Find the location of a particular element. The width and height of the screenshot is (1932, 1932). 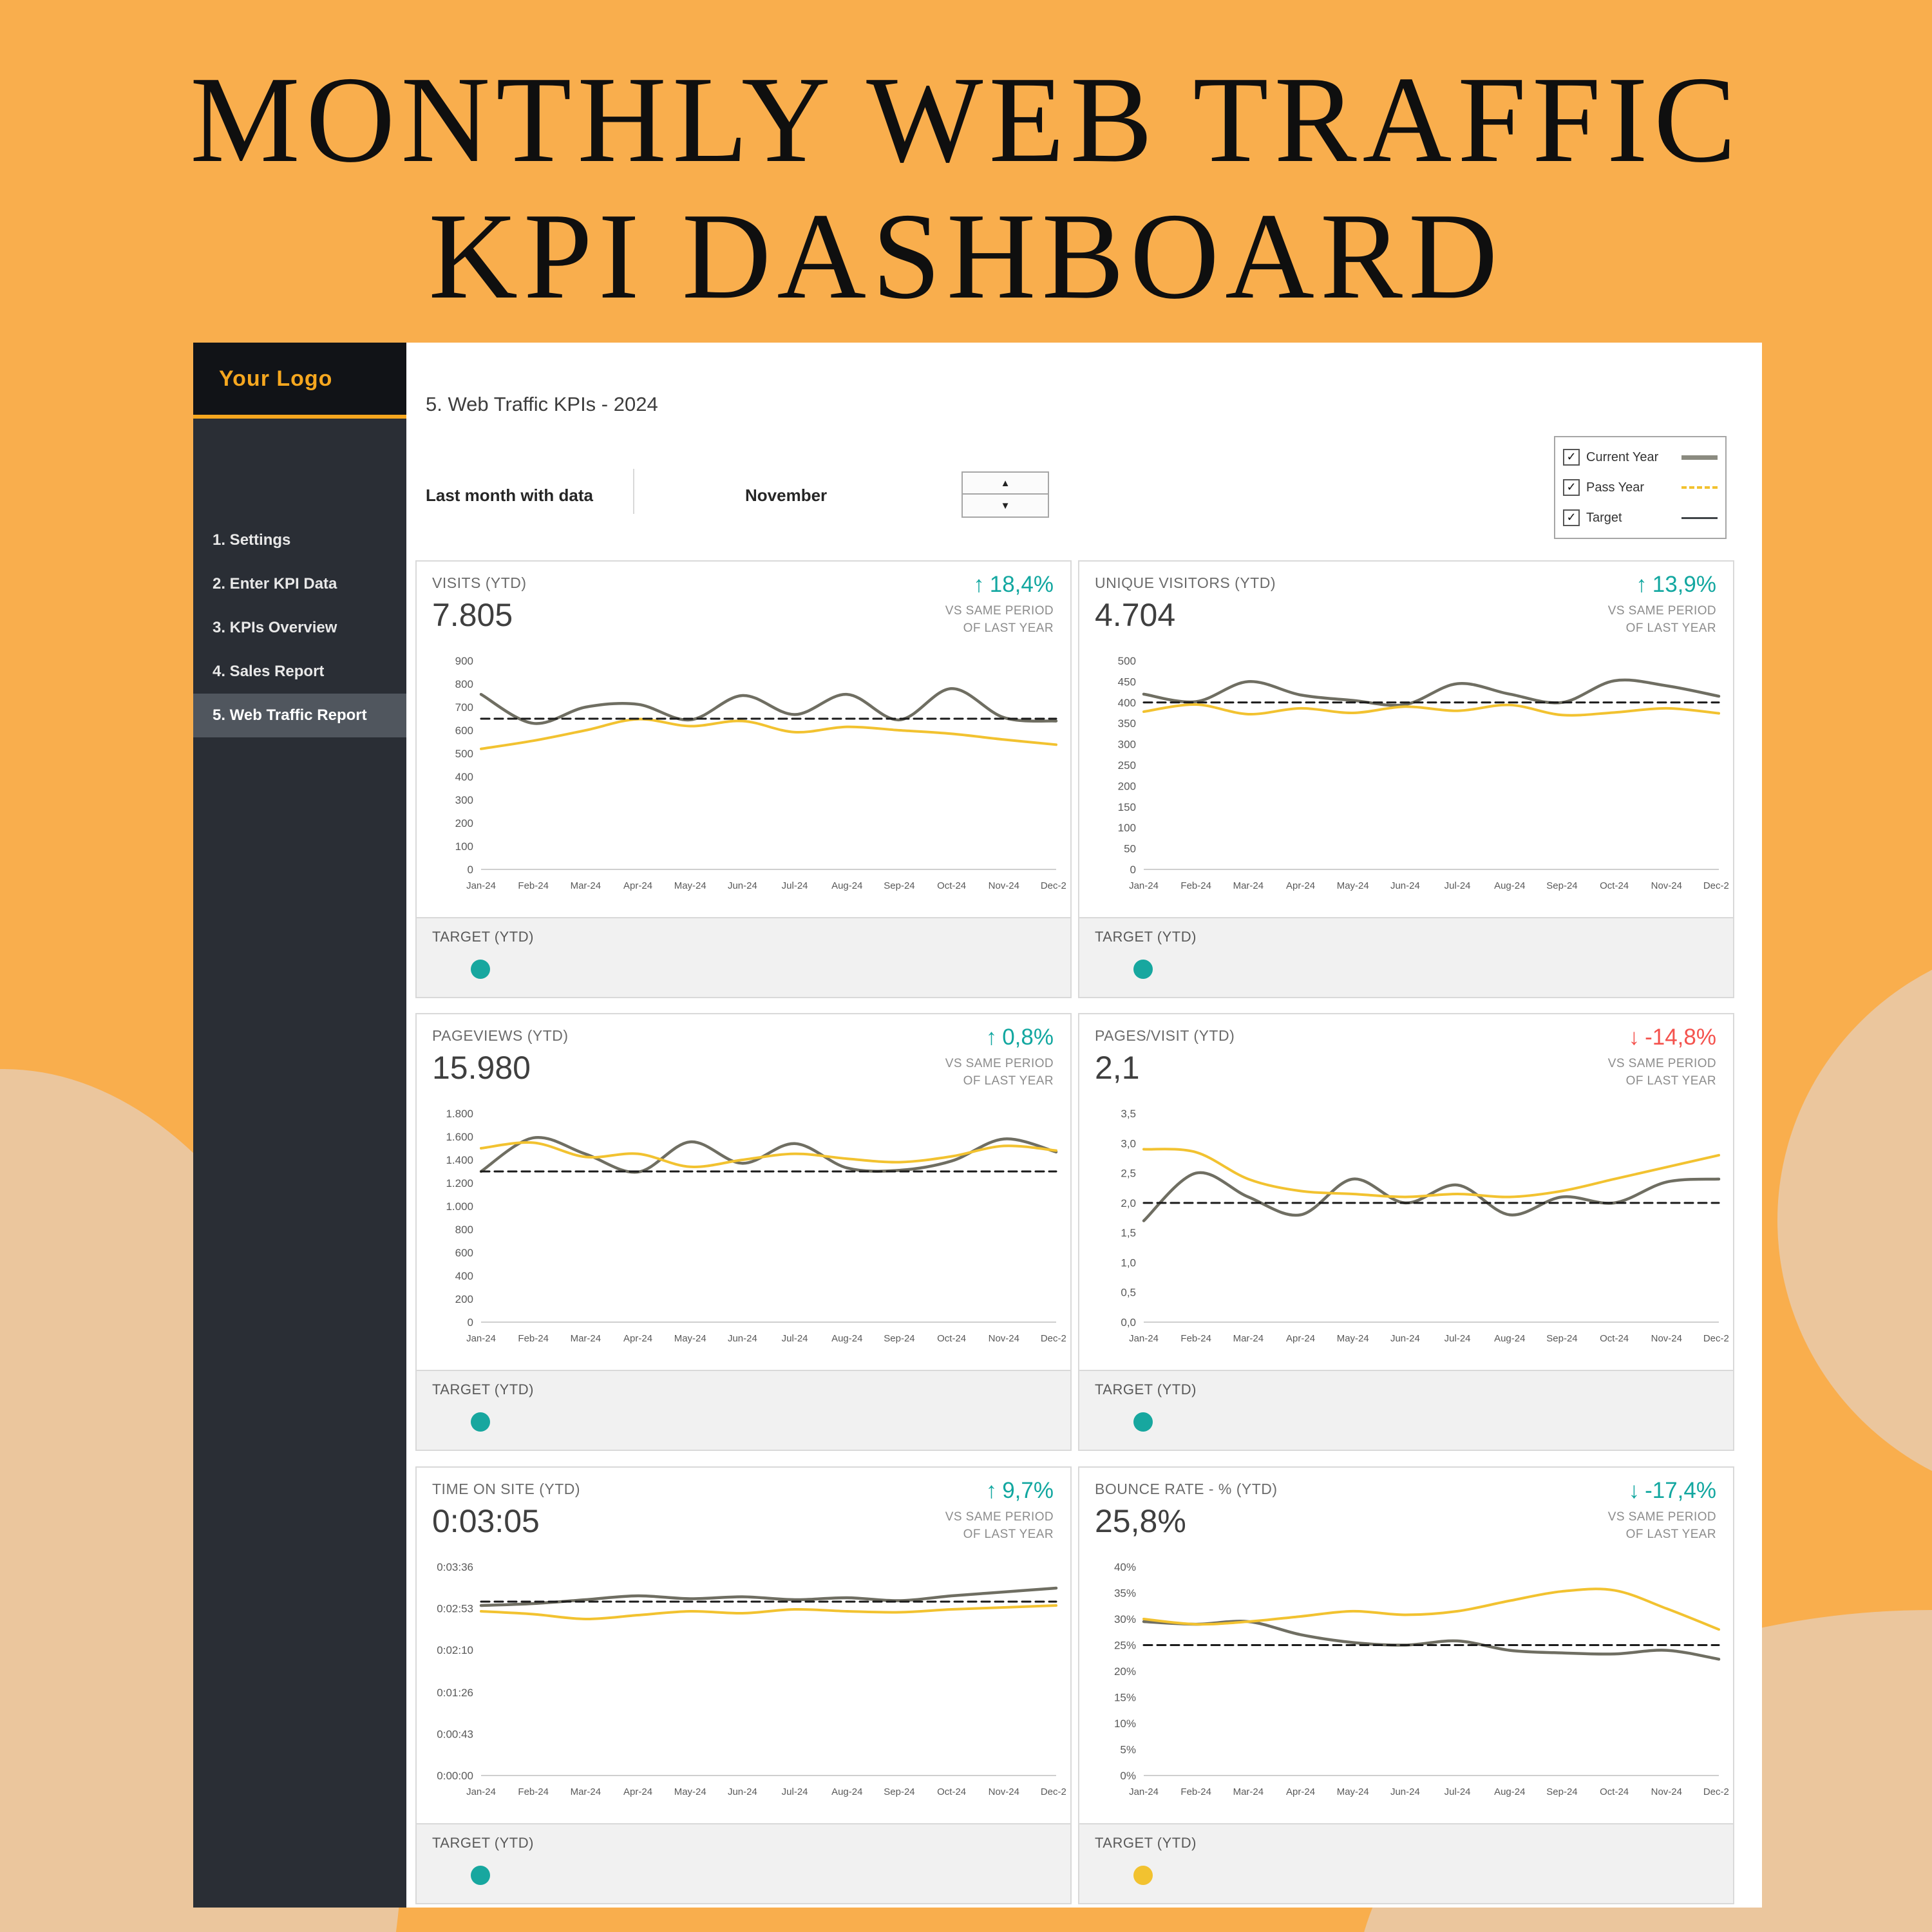

svg-text: 30% is located at coordinates (1125, 1619).